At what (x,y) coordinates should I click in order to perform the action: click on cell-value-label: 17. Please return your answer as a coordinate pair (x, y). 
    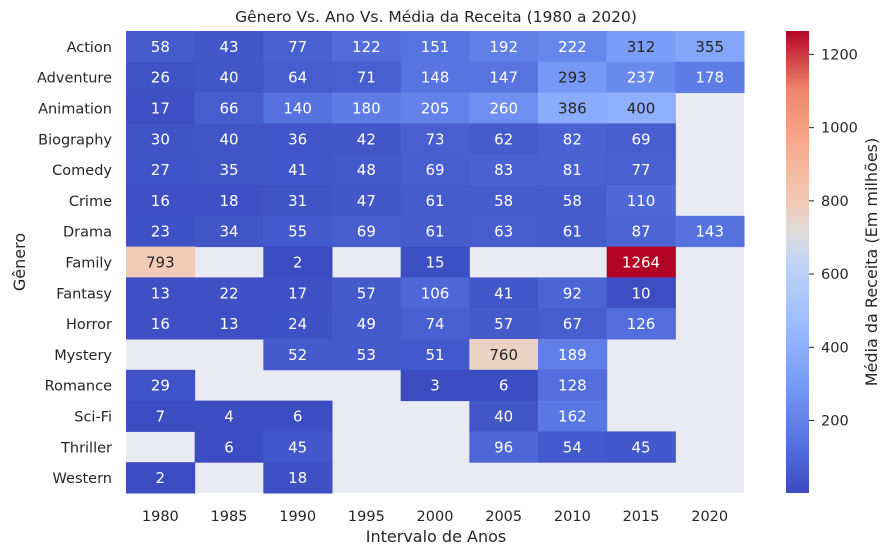
    Looking at the image, I should click on (297, 293).